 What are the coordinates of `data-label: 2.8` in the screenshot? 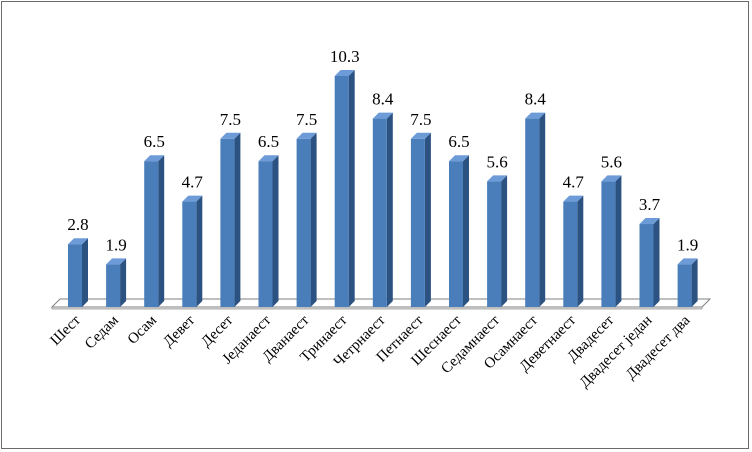 It's located at (77, 224).